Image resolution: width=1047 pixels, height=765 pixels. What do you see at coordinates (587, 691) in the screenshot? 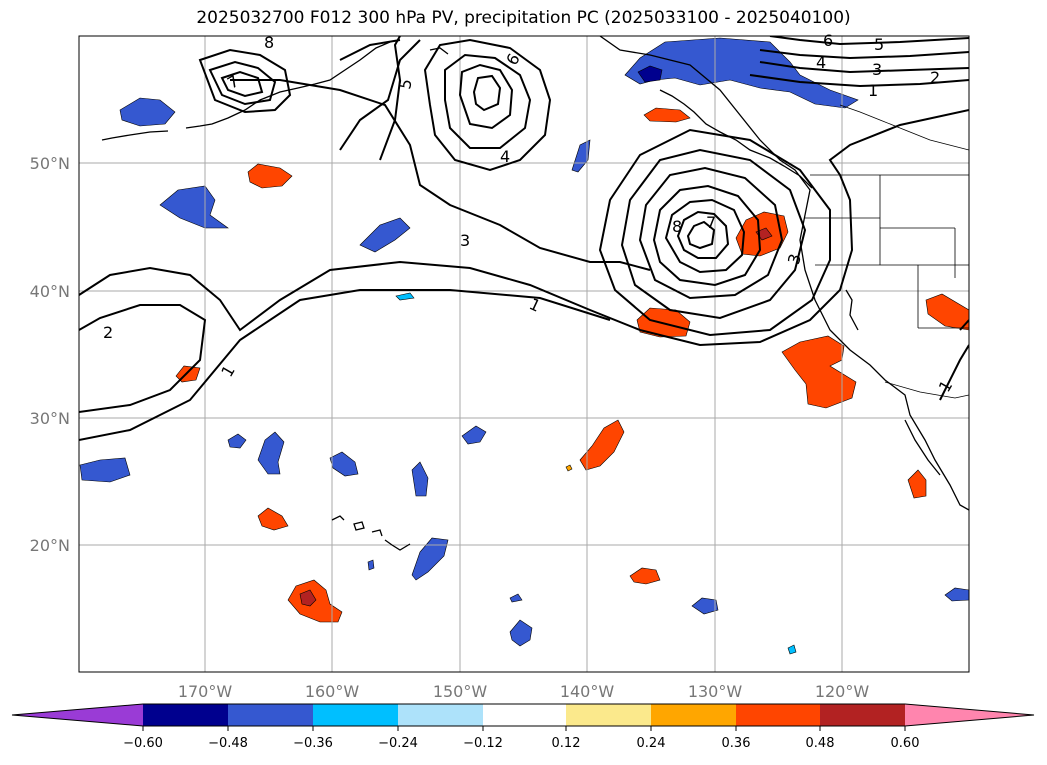
I see `lon-label-140w: 140°W` at bounding box center [587, 691].